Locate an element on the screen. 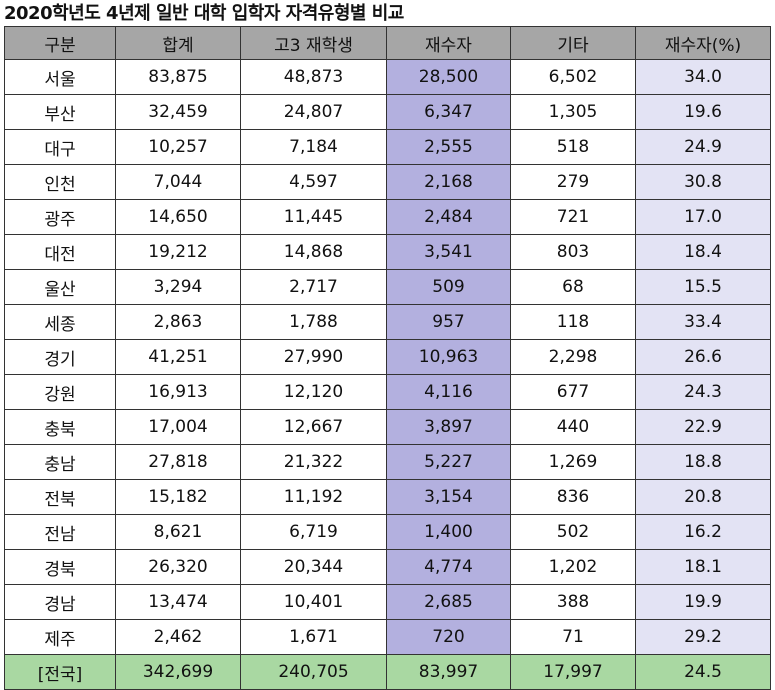 Image resolution: width=775 pixels, height=690 pixels. cell-jaesu: 2,484 is located at coordinates (448, 217).